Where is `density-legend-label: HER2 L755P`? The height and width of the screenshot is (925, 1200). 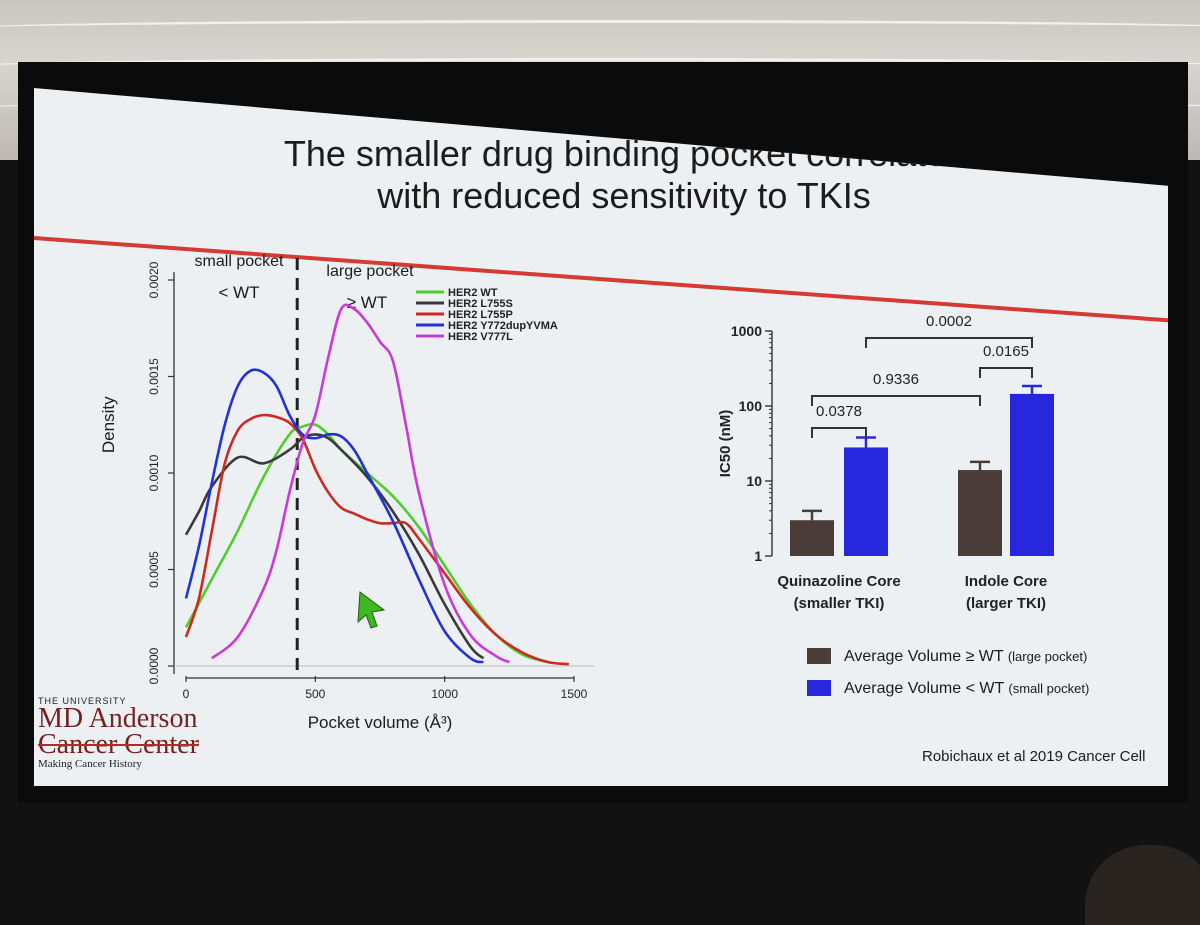 density-legend-label: HER2 L755P is located at coordinates (480, 315).